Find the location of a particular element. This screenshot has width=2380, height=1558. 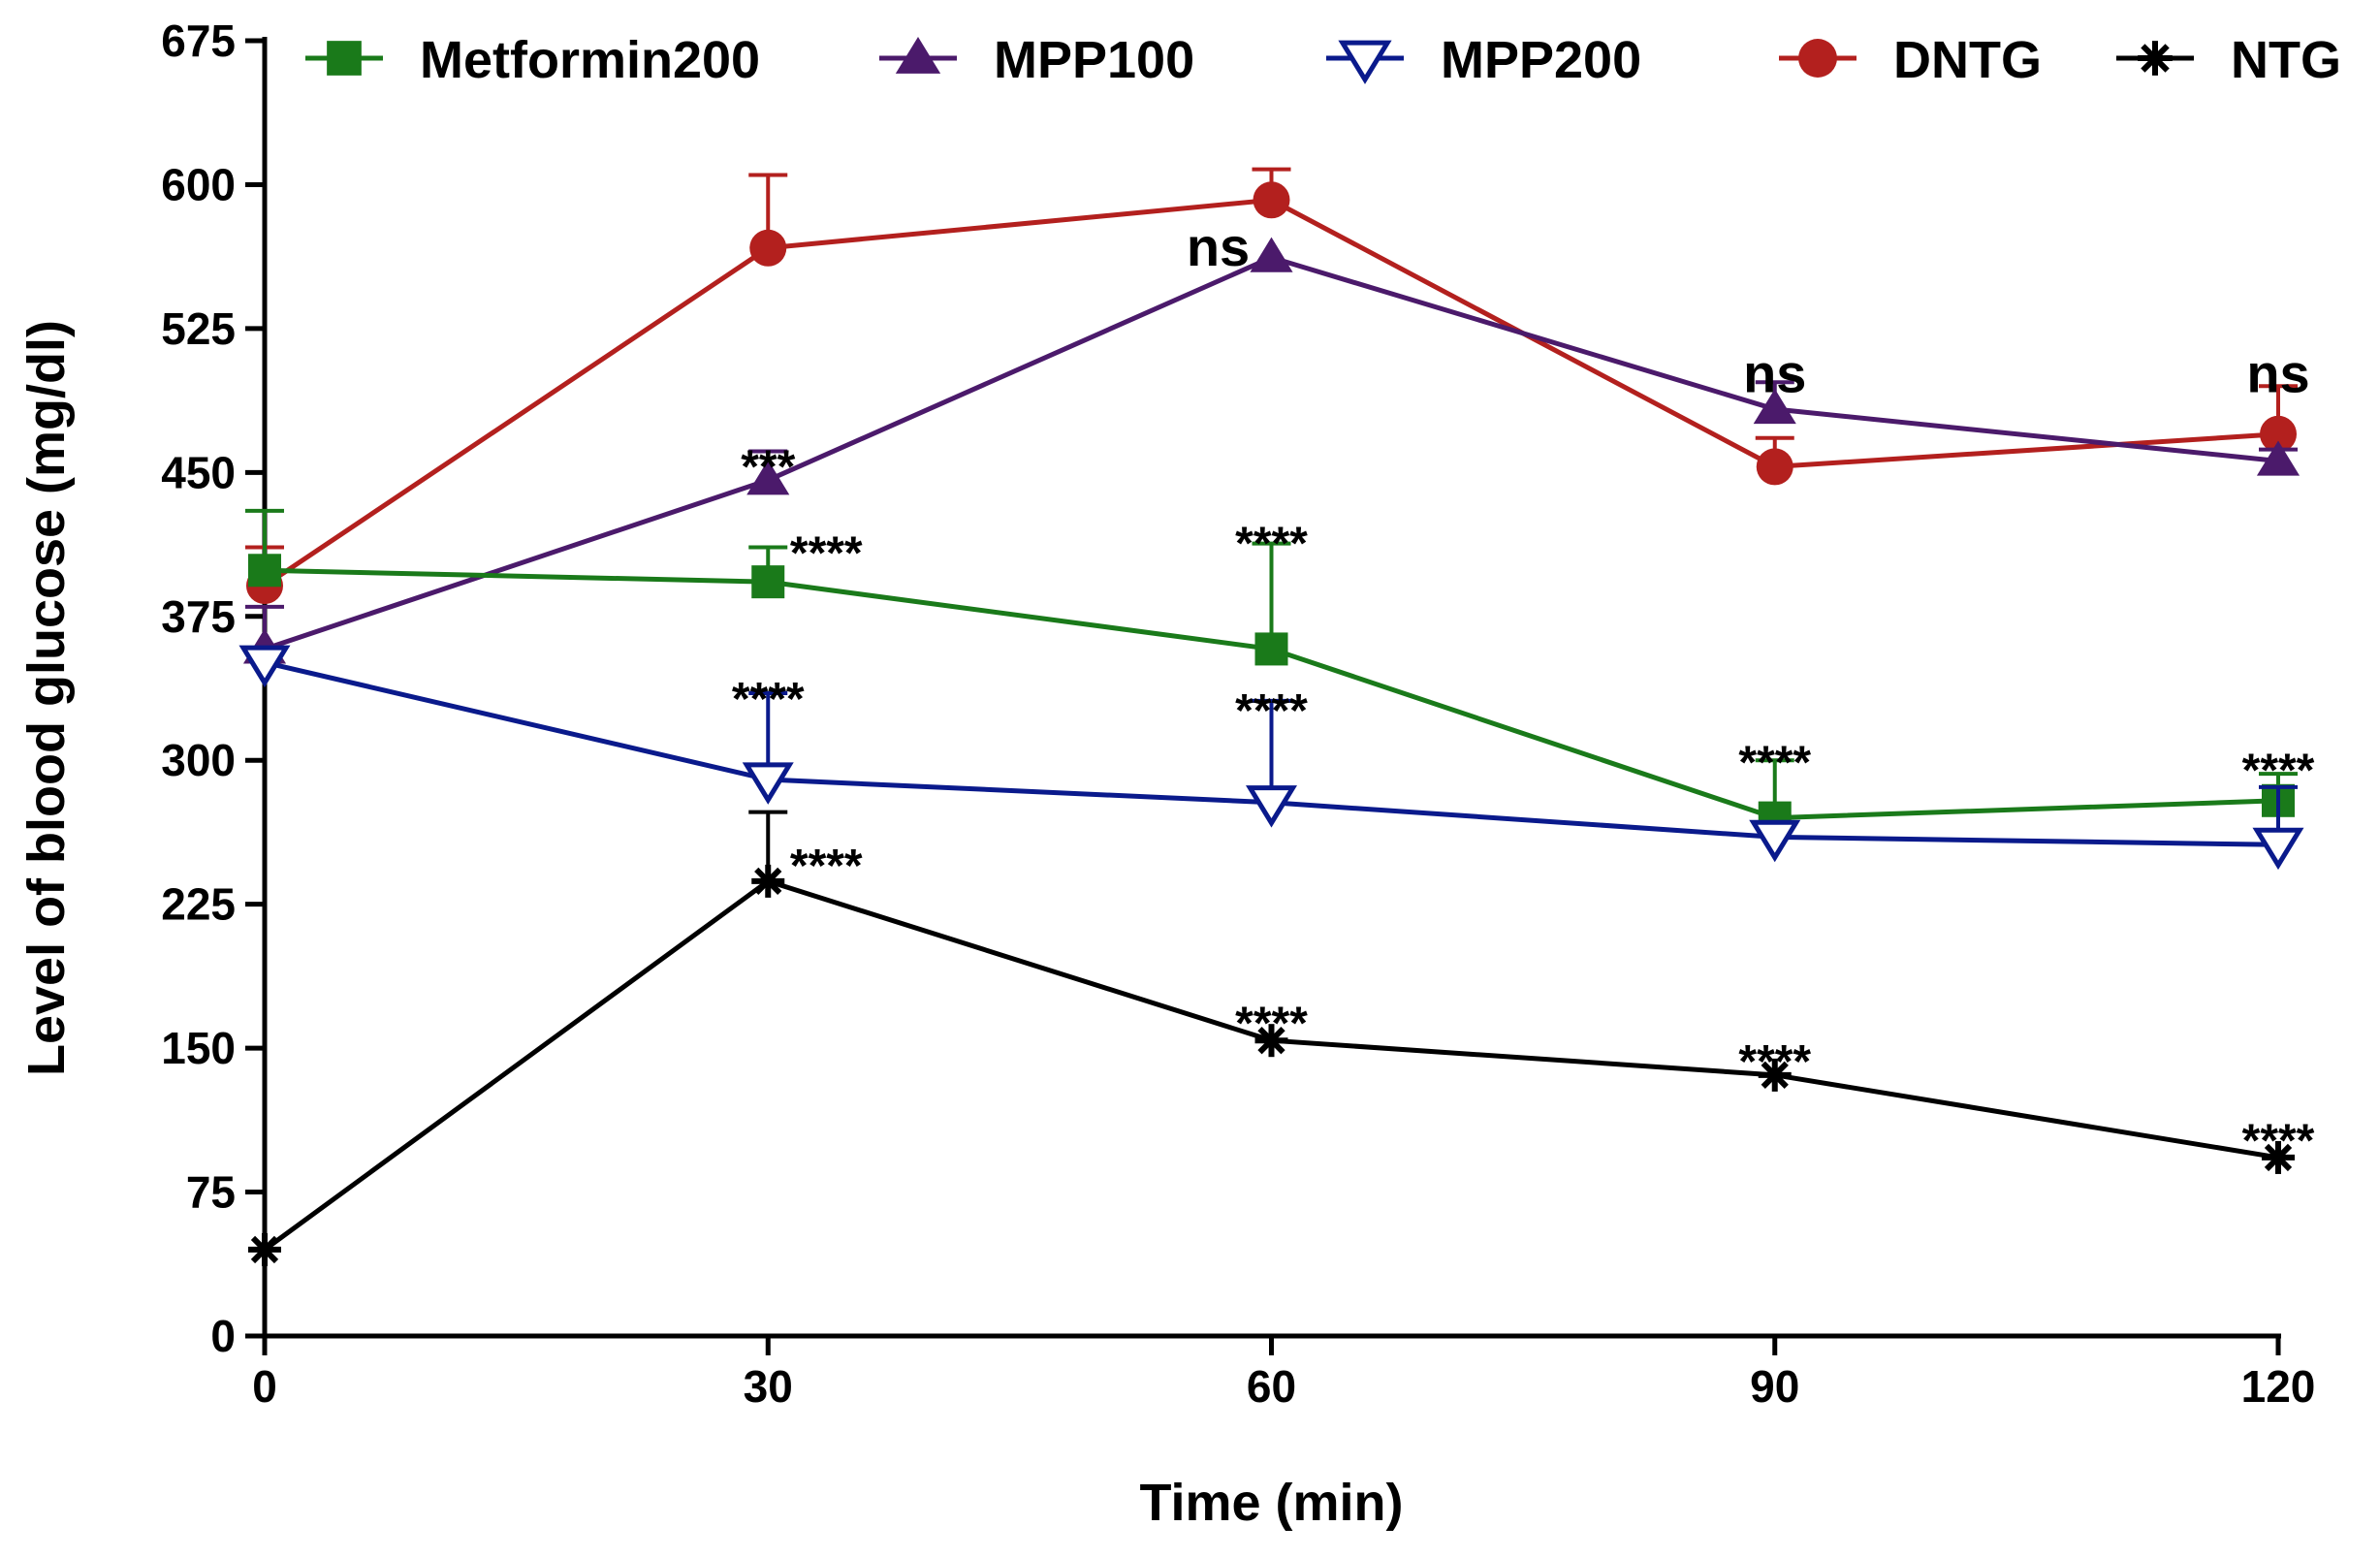

legend-item-metformin200: Metformin200 is located at coordinates (532, 60).